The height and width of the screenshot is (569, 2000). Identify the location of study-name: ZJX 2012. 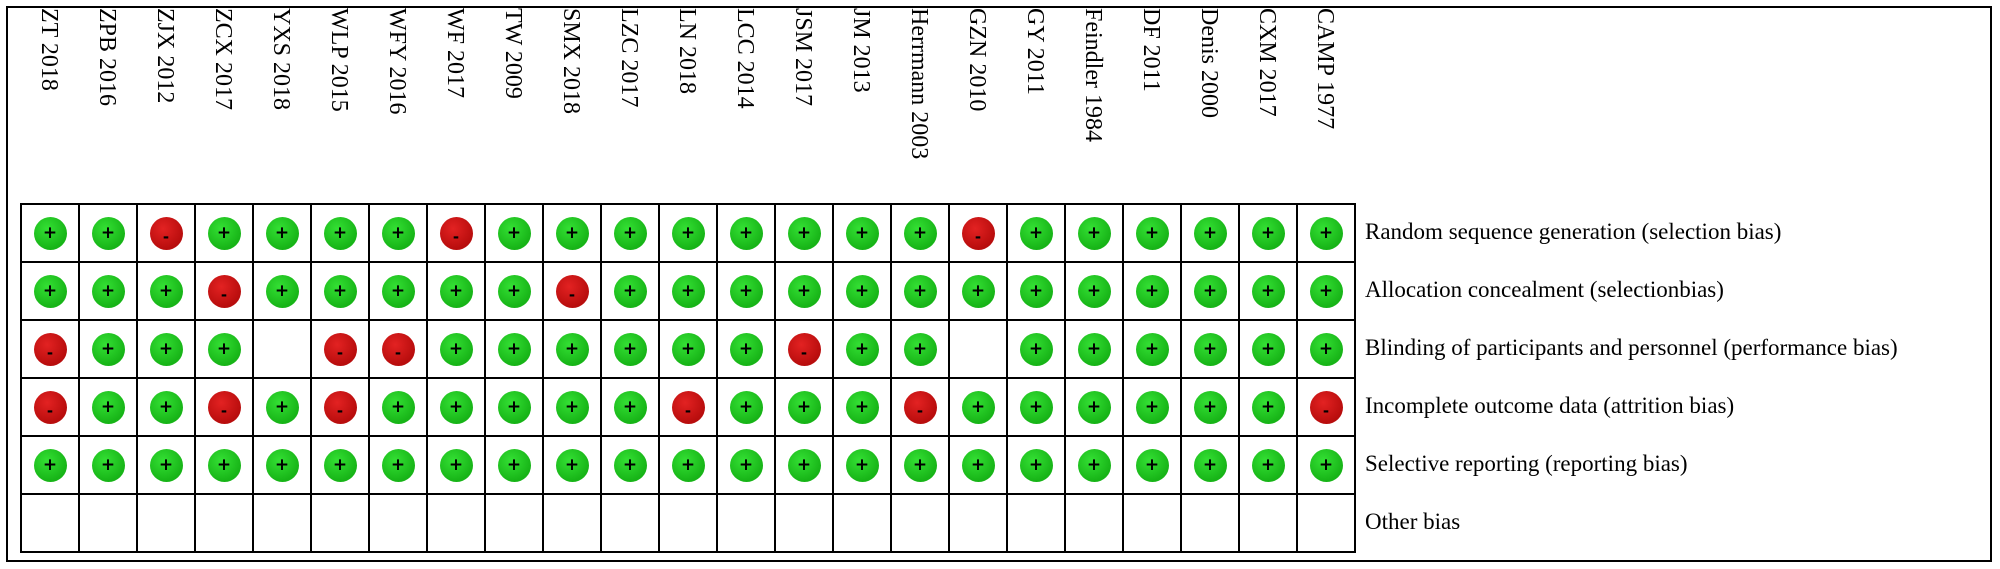
(165, 56).